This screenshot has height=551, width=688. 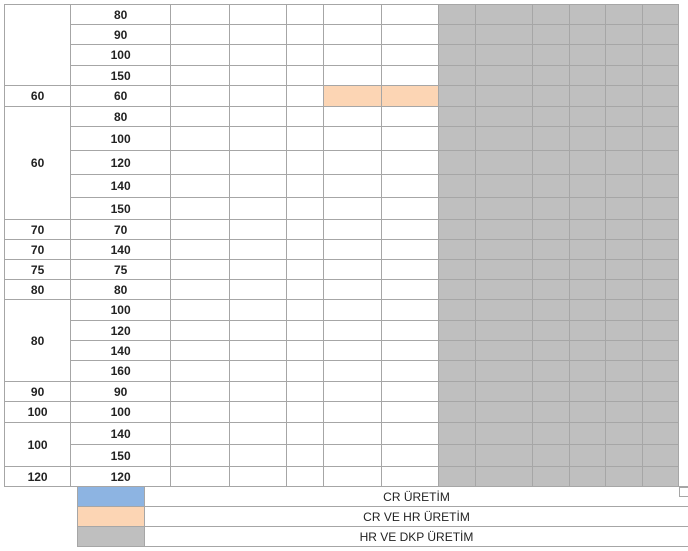 What do you see at coordinates (121, 371) in the screenshot?
I see `size-b-cell: 160` at bounding box center [121, 371].